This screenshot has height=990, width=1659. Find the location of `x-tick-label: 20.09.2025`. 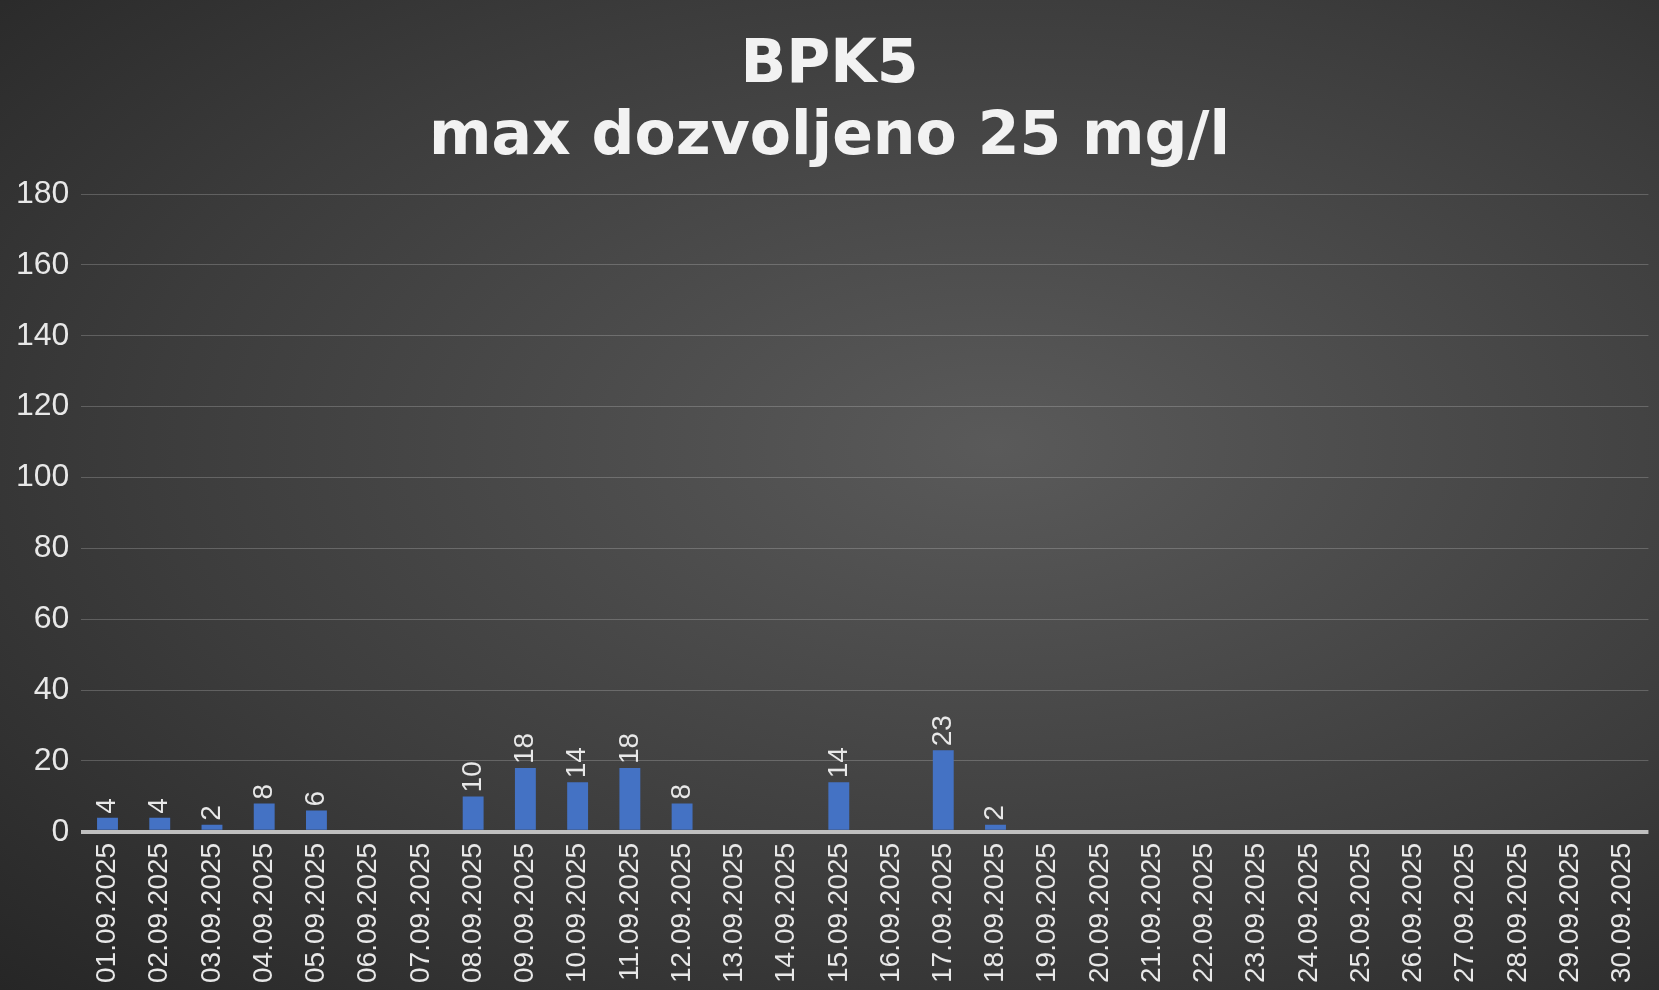

x-tick-label: 20.09.2025 is located at coordinates (1098, 912).